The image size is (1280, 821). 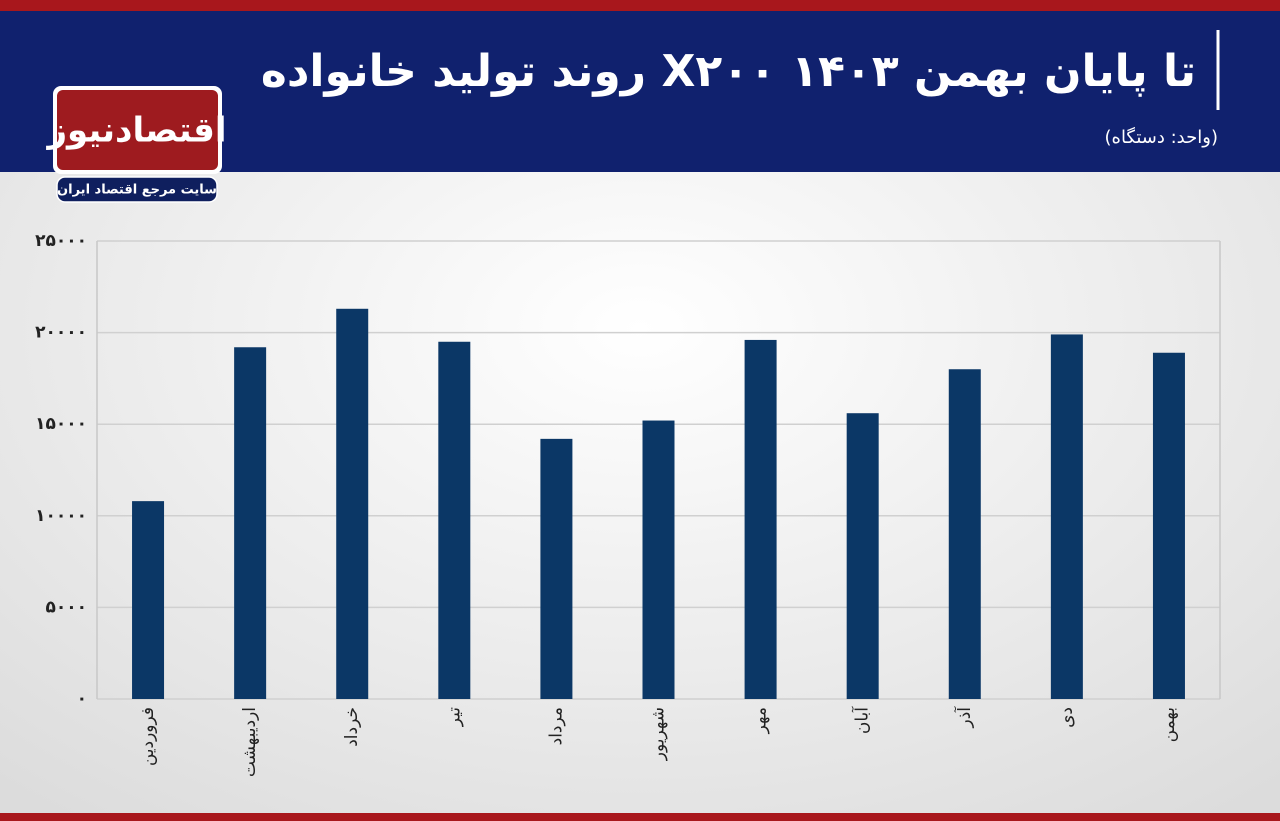 What do you see at coordinates (1161, 137) in the screenshot?
I see `chart-subtitle: (واحد: دستگاه)` at bounding box center [1161, 137].